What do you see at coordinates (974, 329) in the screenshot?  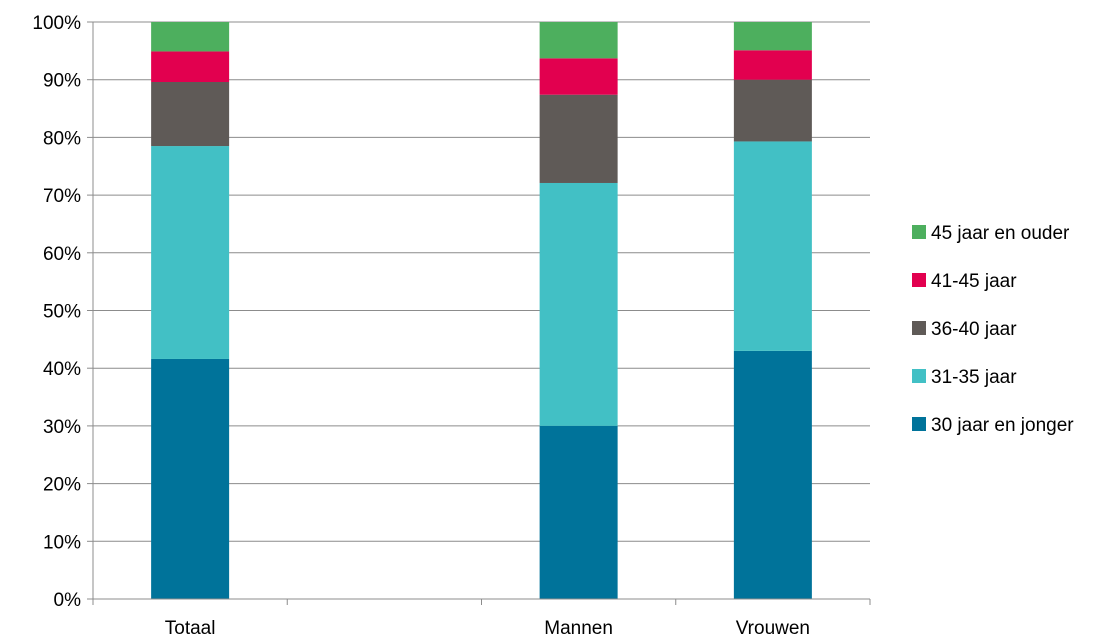 I see `legend-label: 36-40 jaar` at bounding box center [974, 329].